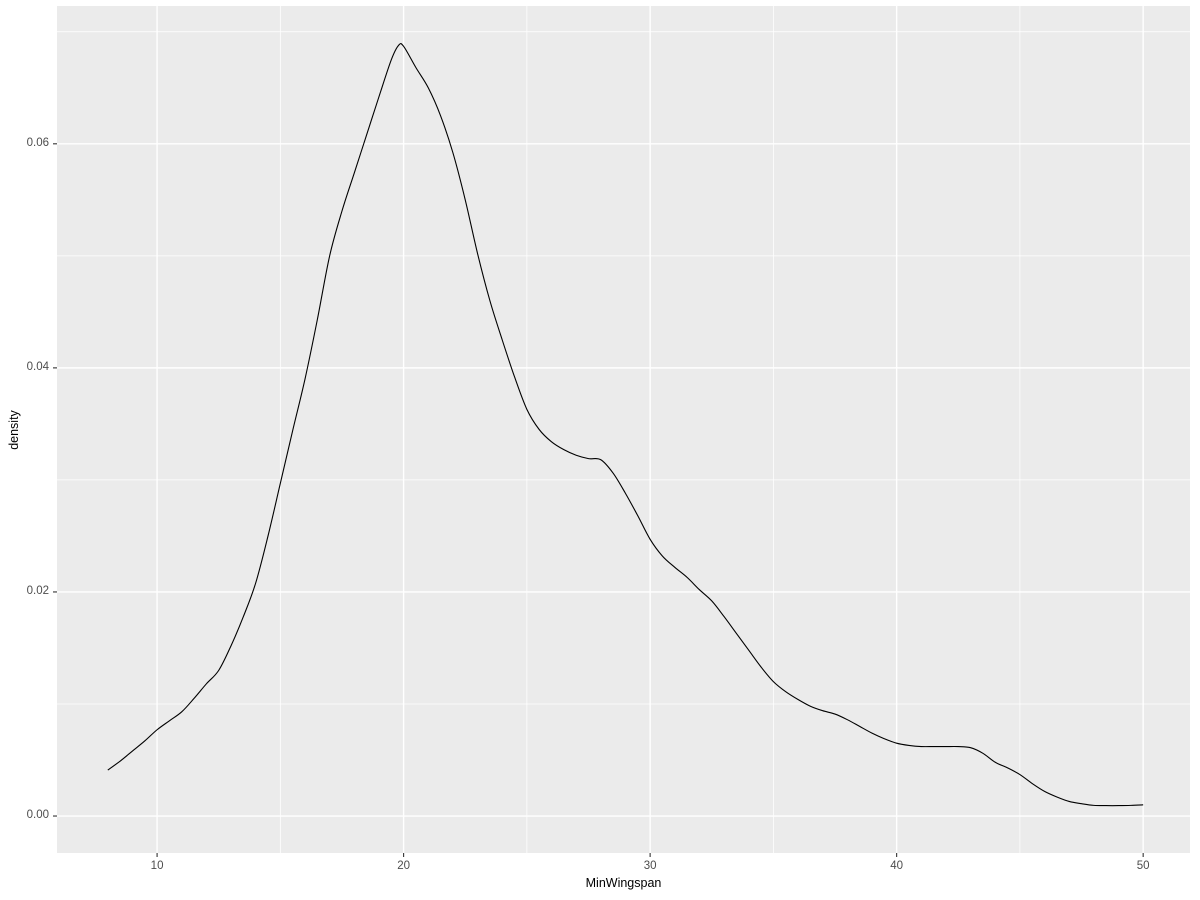 Image resolution: width=1200 pixels, height=900 pixels. Describe the element at coordinates (650, 866) in the screenshot. I see `x-tick-label: 30` at that location.